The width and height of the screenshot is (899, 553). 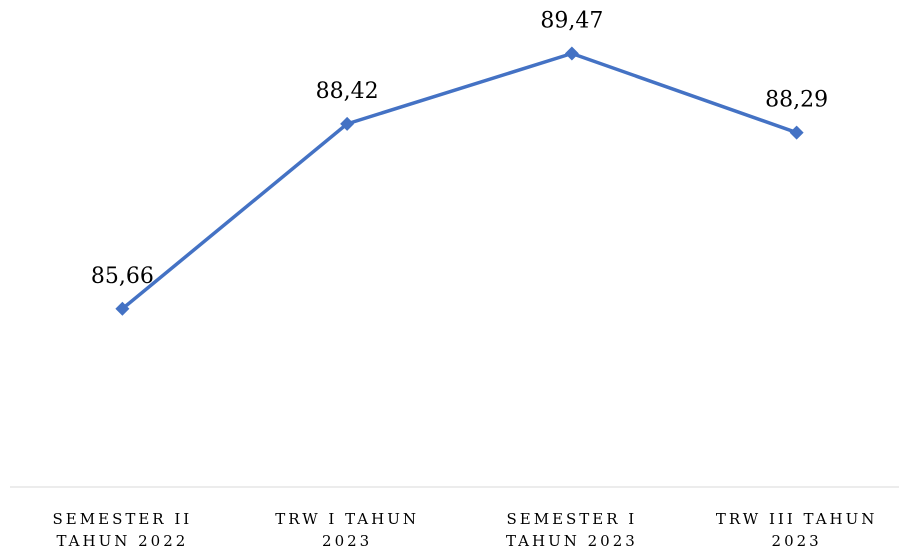 I want to click on x-tick-label: SEMESTER II TAHUN 2022, so click(x=122, y=530).